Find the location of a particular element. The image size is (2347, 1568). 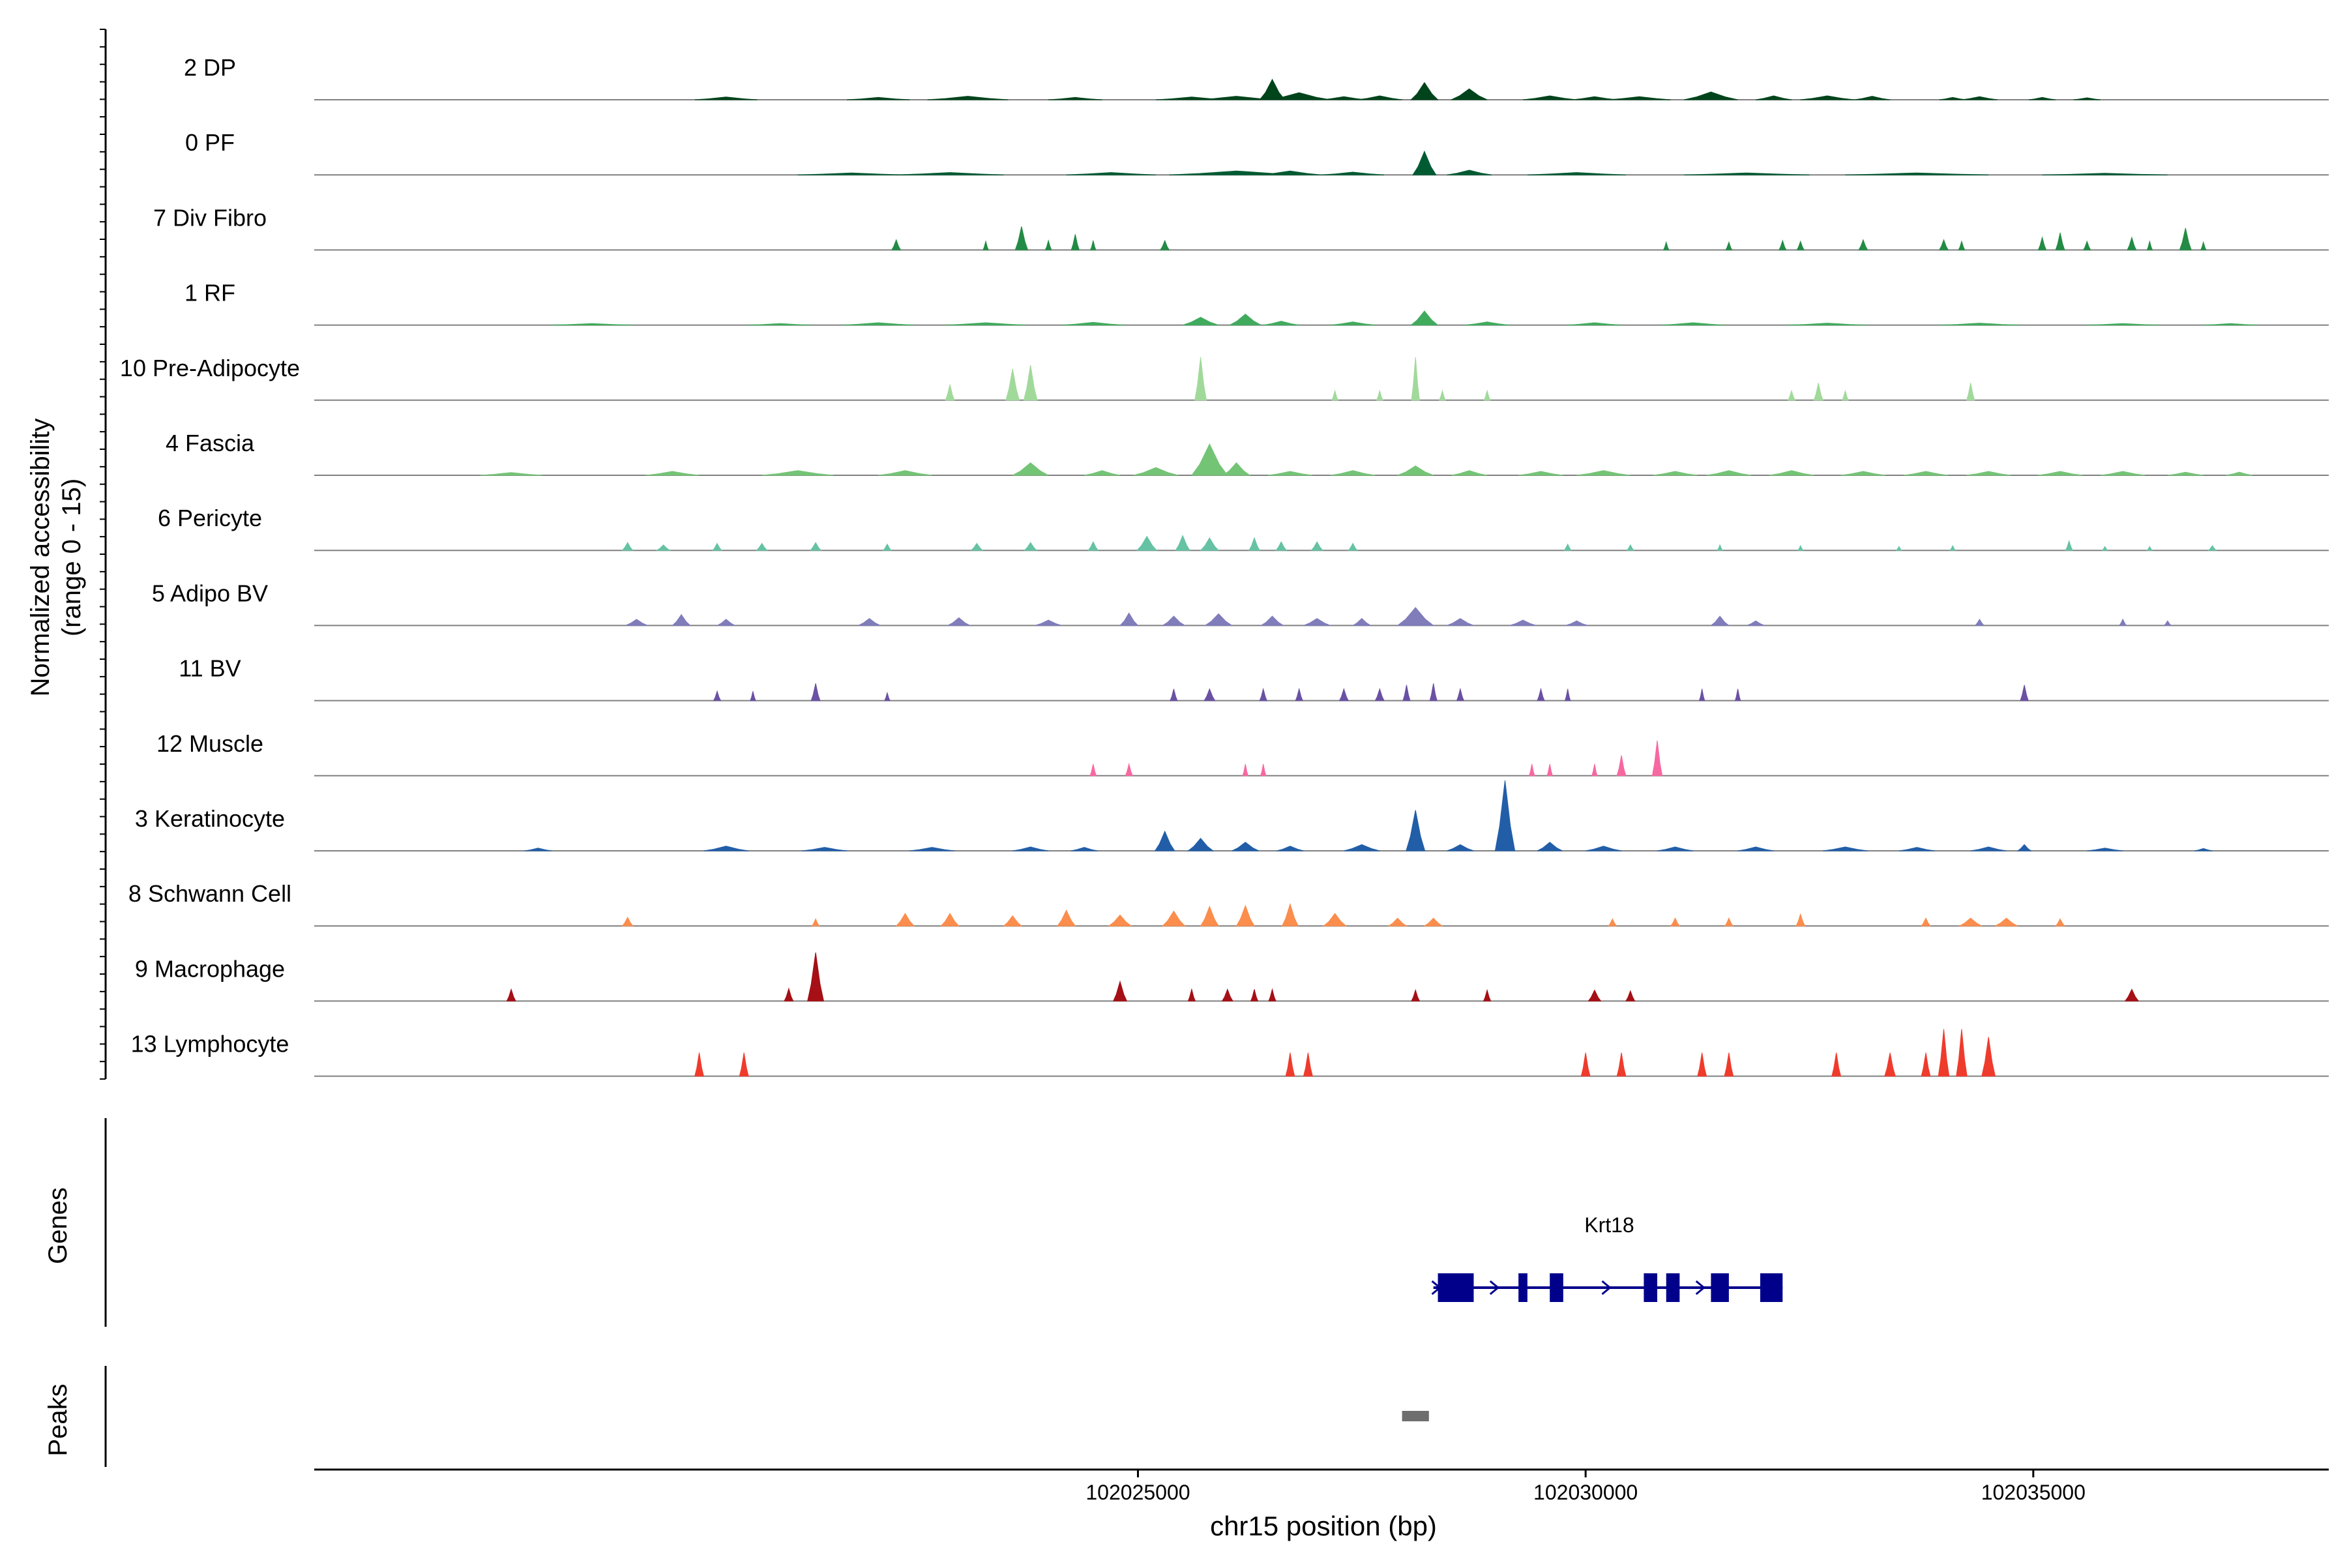

track-1-rf: 1 RF is located at coordinates (1257, 303).